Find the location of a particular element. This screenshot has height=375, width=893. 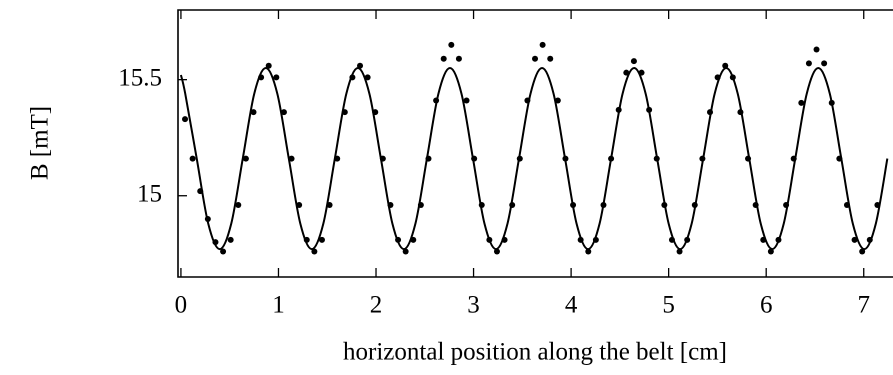

y-tick-label: 15 is located at coordinates (149, 193).